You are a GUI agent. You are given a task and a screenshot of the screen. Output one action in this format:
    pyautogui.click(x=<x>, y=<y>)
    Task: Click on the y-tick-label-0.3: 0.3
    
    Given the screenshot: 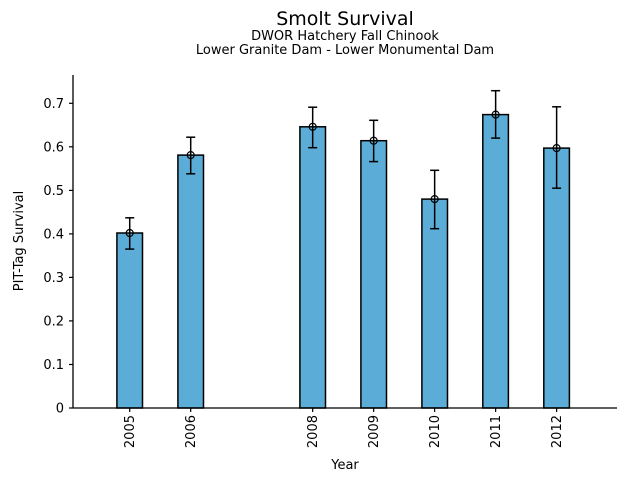 What is the action you would take?
    pyautogui.click(x=53, y=278)
    